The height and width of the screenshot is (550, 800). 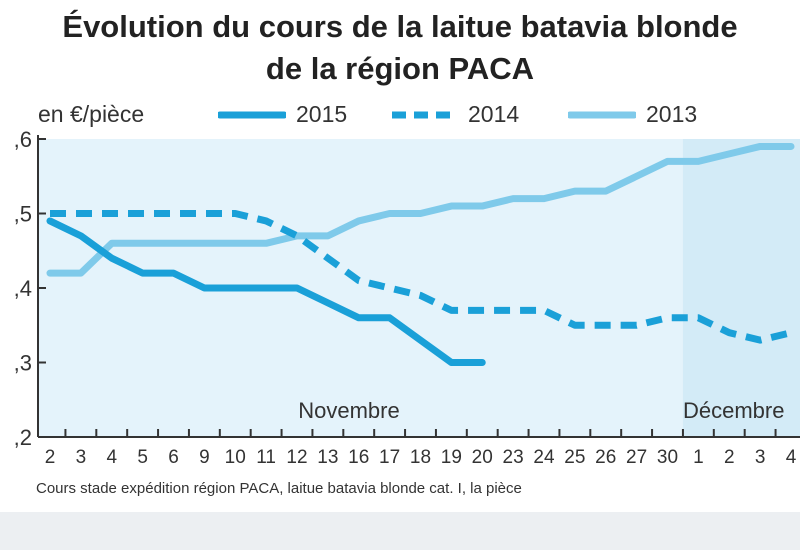 I want to click on legend-item-2013: 2013, so click(x=632, y=114).